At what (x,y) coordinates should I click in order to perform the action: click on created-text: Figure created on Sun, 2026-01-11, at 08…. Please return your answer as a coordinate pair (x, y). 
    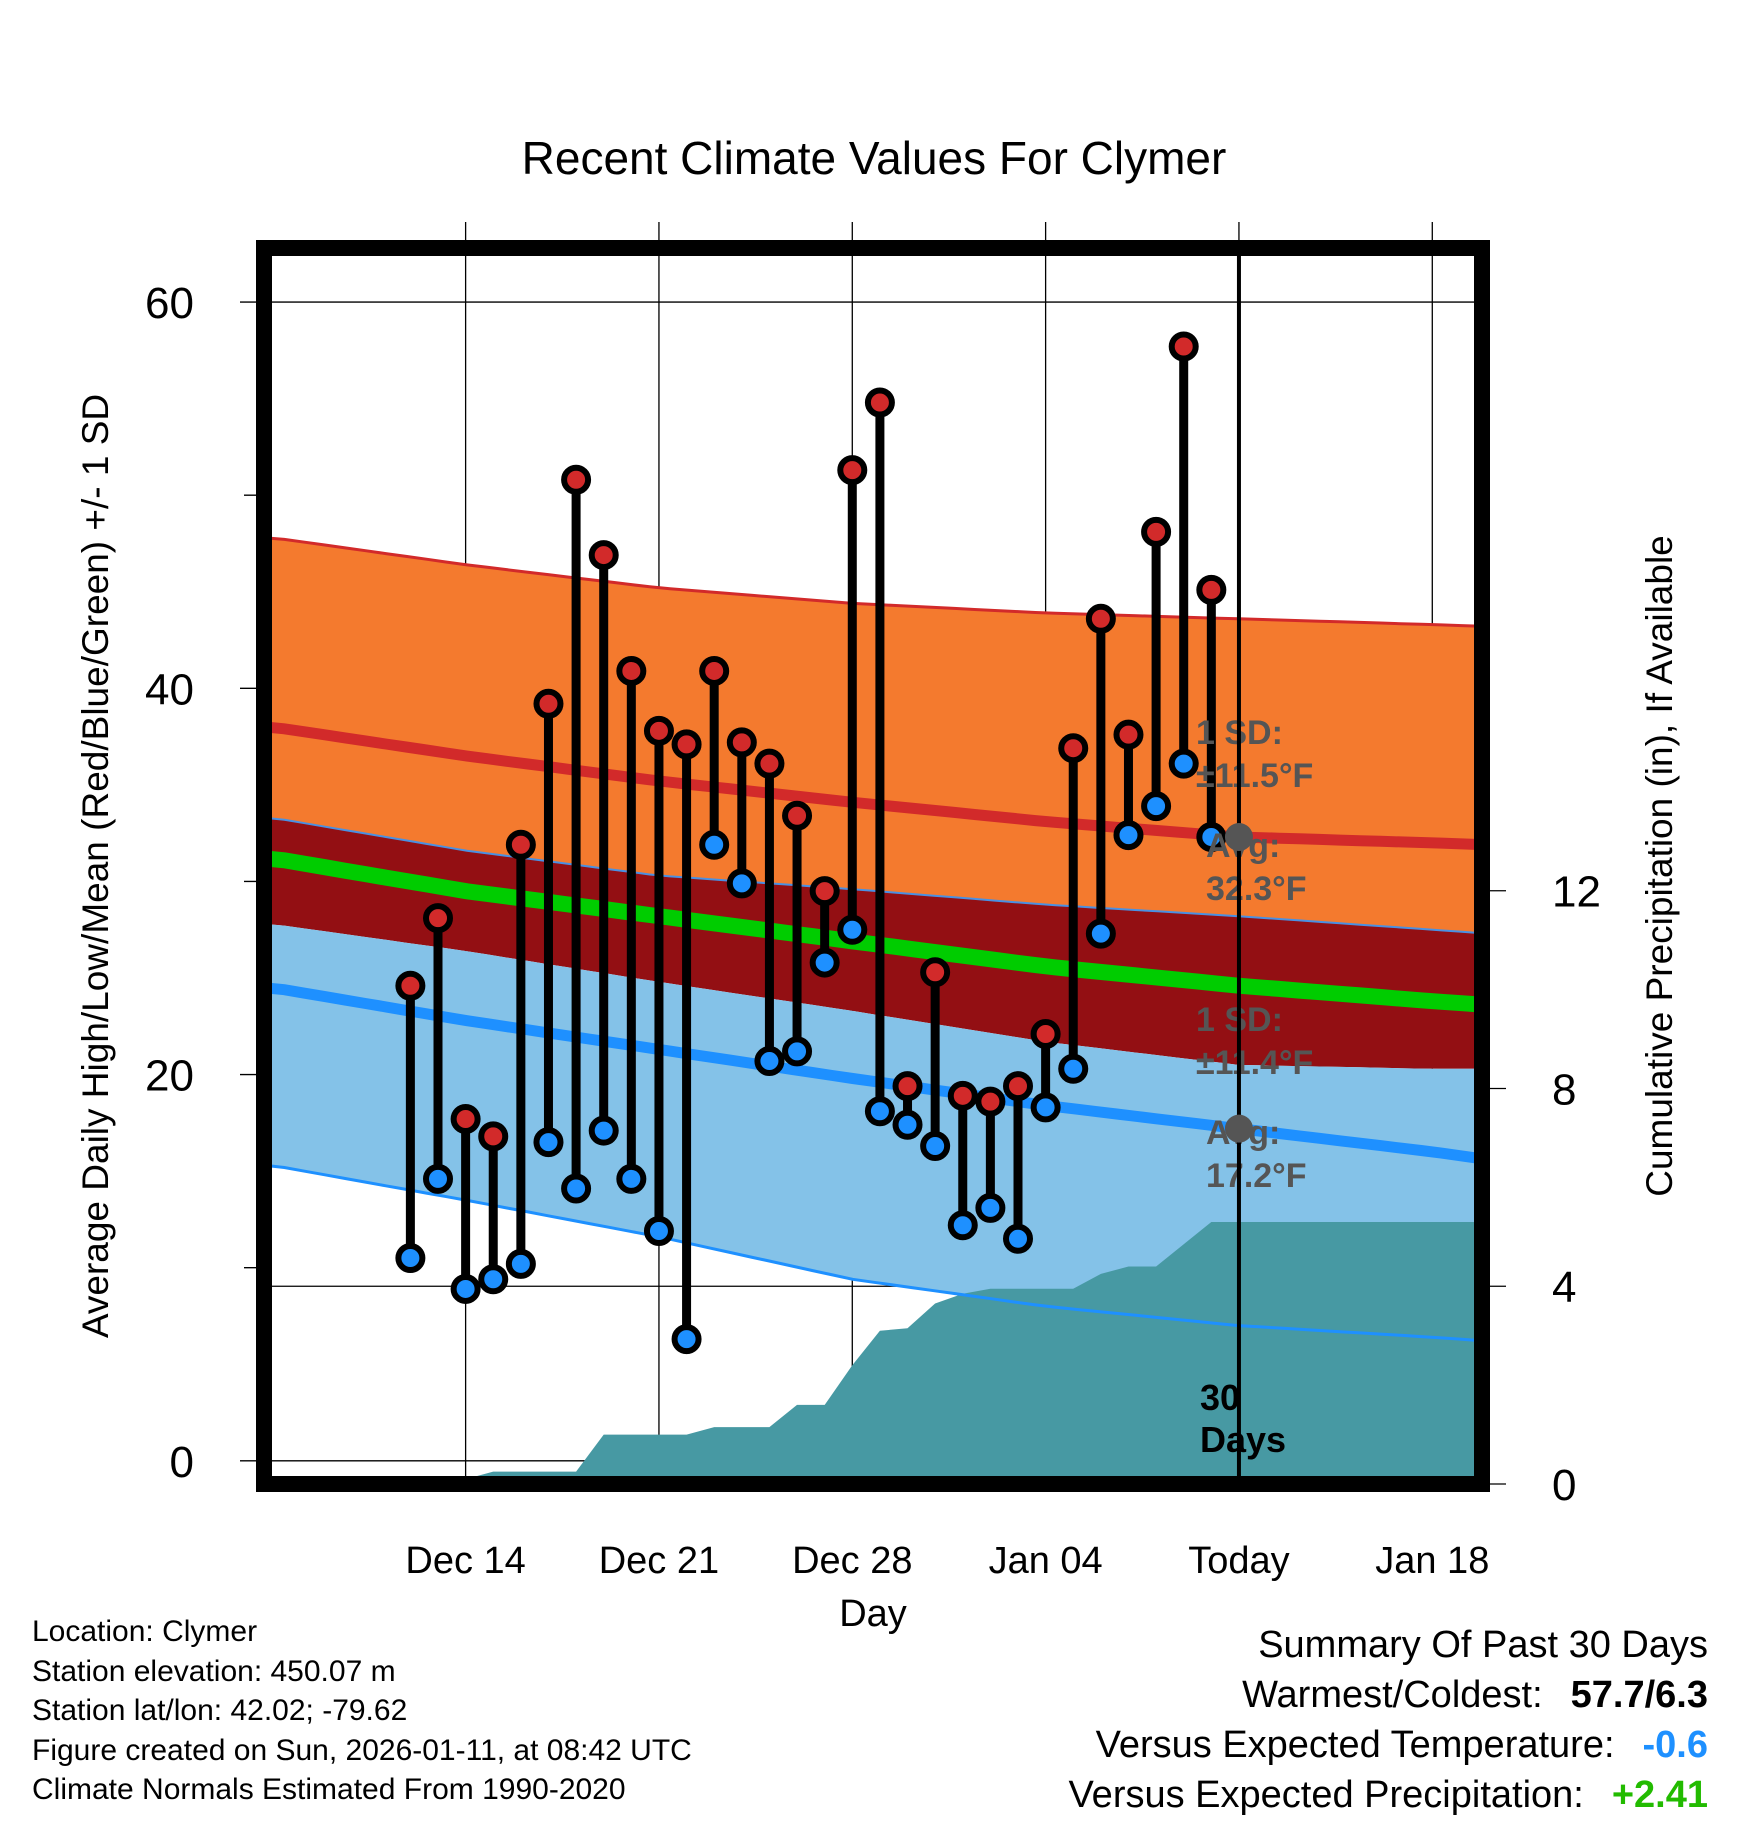
    Looking at the image, I should click on (362, 1750).